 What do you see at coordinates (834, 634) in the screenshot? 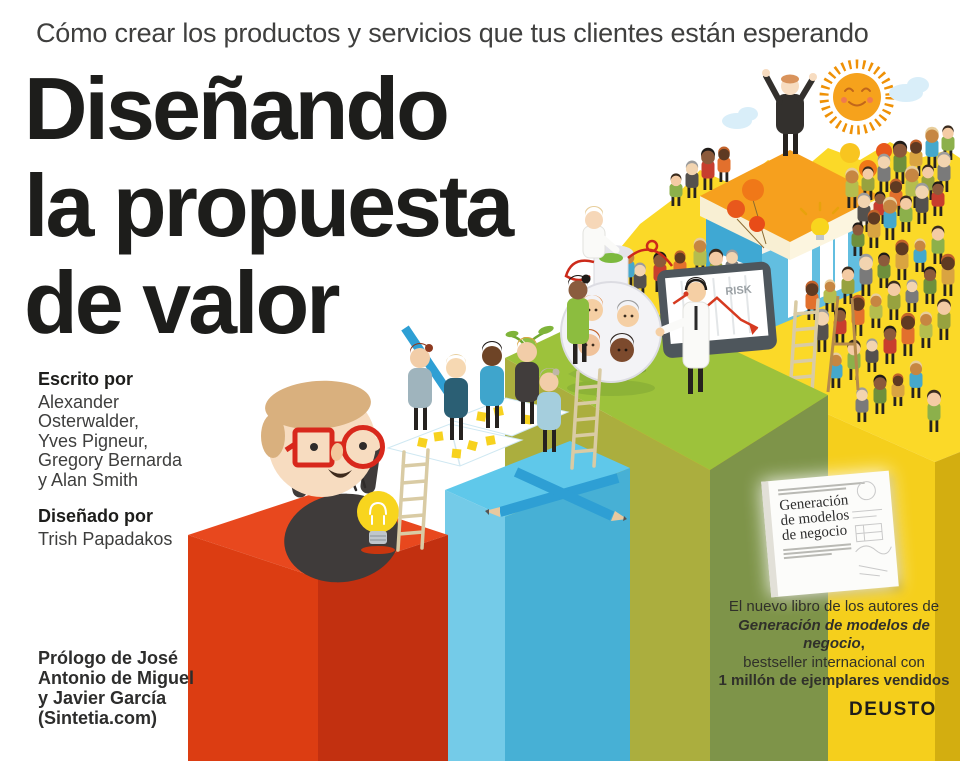
I see `promo-line-2: Generación de modelos de negocio,` at bounding box center [834, 634].